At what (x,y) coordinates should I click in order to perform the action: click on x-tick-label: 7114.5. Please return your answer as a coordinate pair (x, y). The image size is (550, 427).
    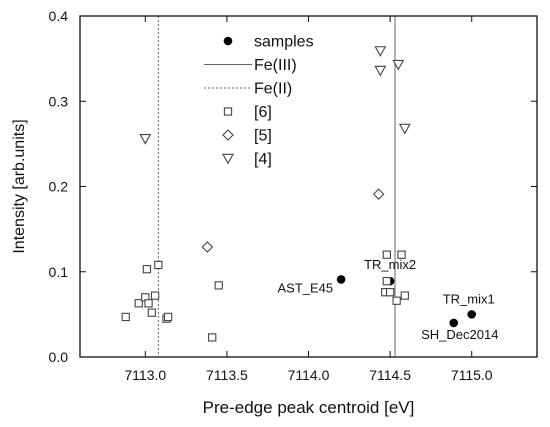
    Looking at the image, I should click on (390, 375).